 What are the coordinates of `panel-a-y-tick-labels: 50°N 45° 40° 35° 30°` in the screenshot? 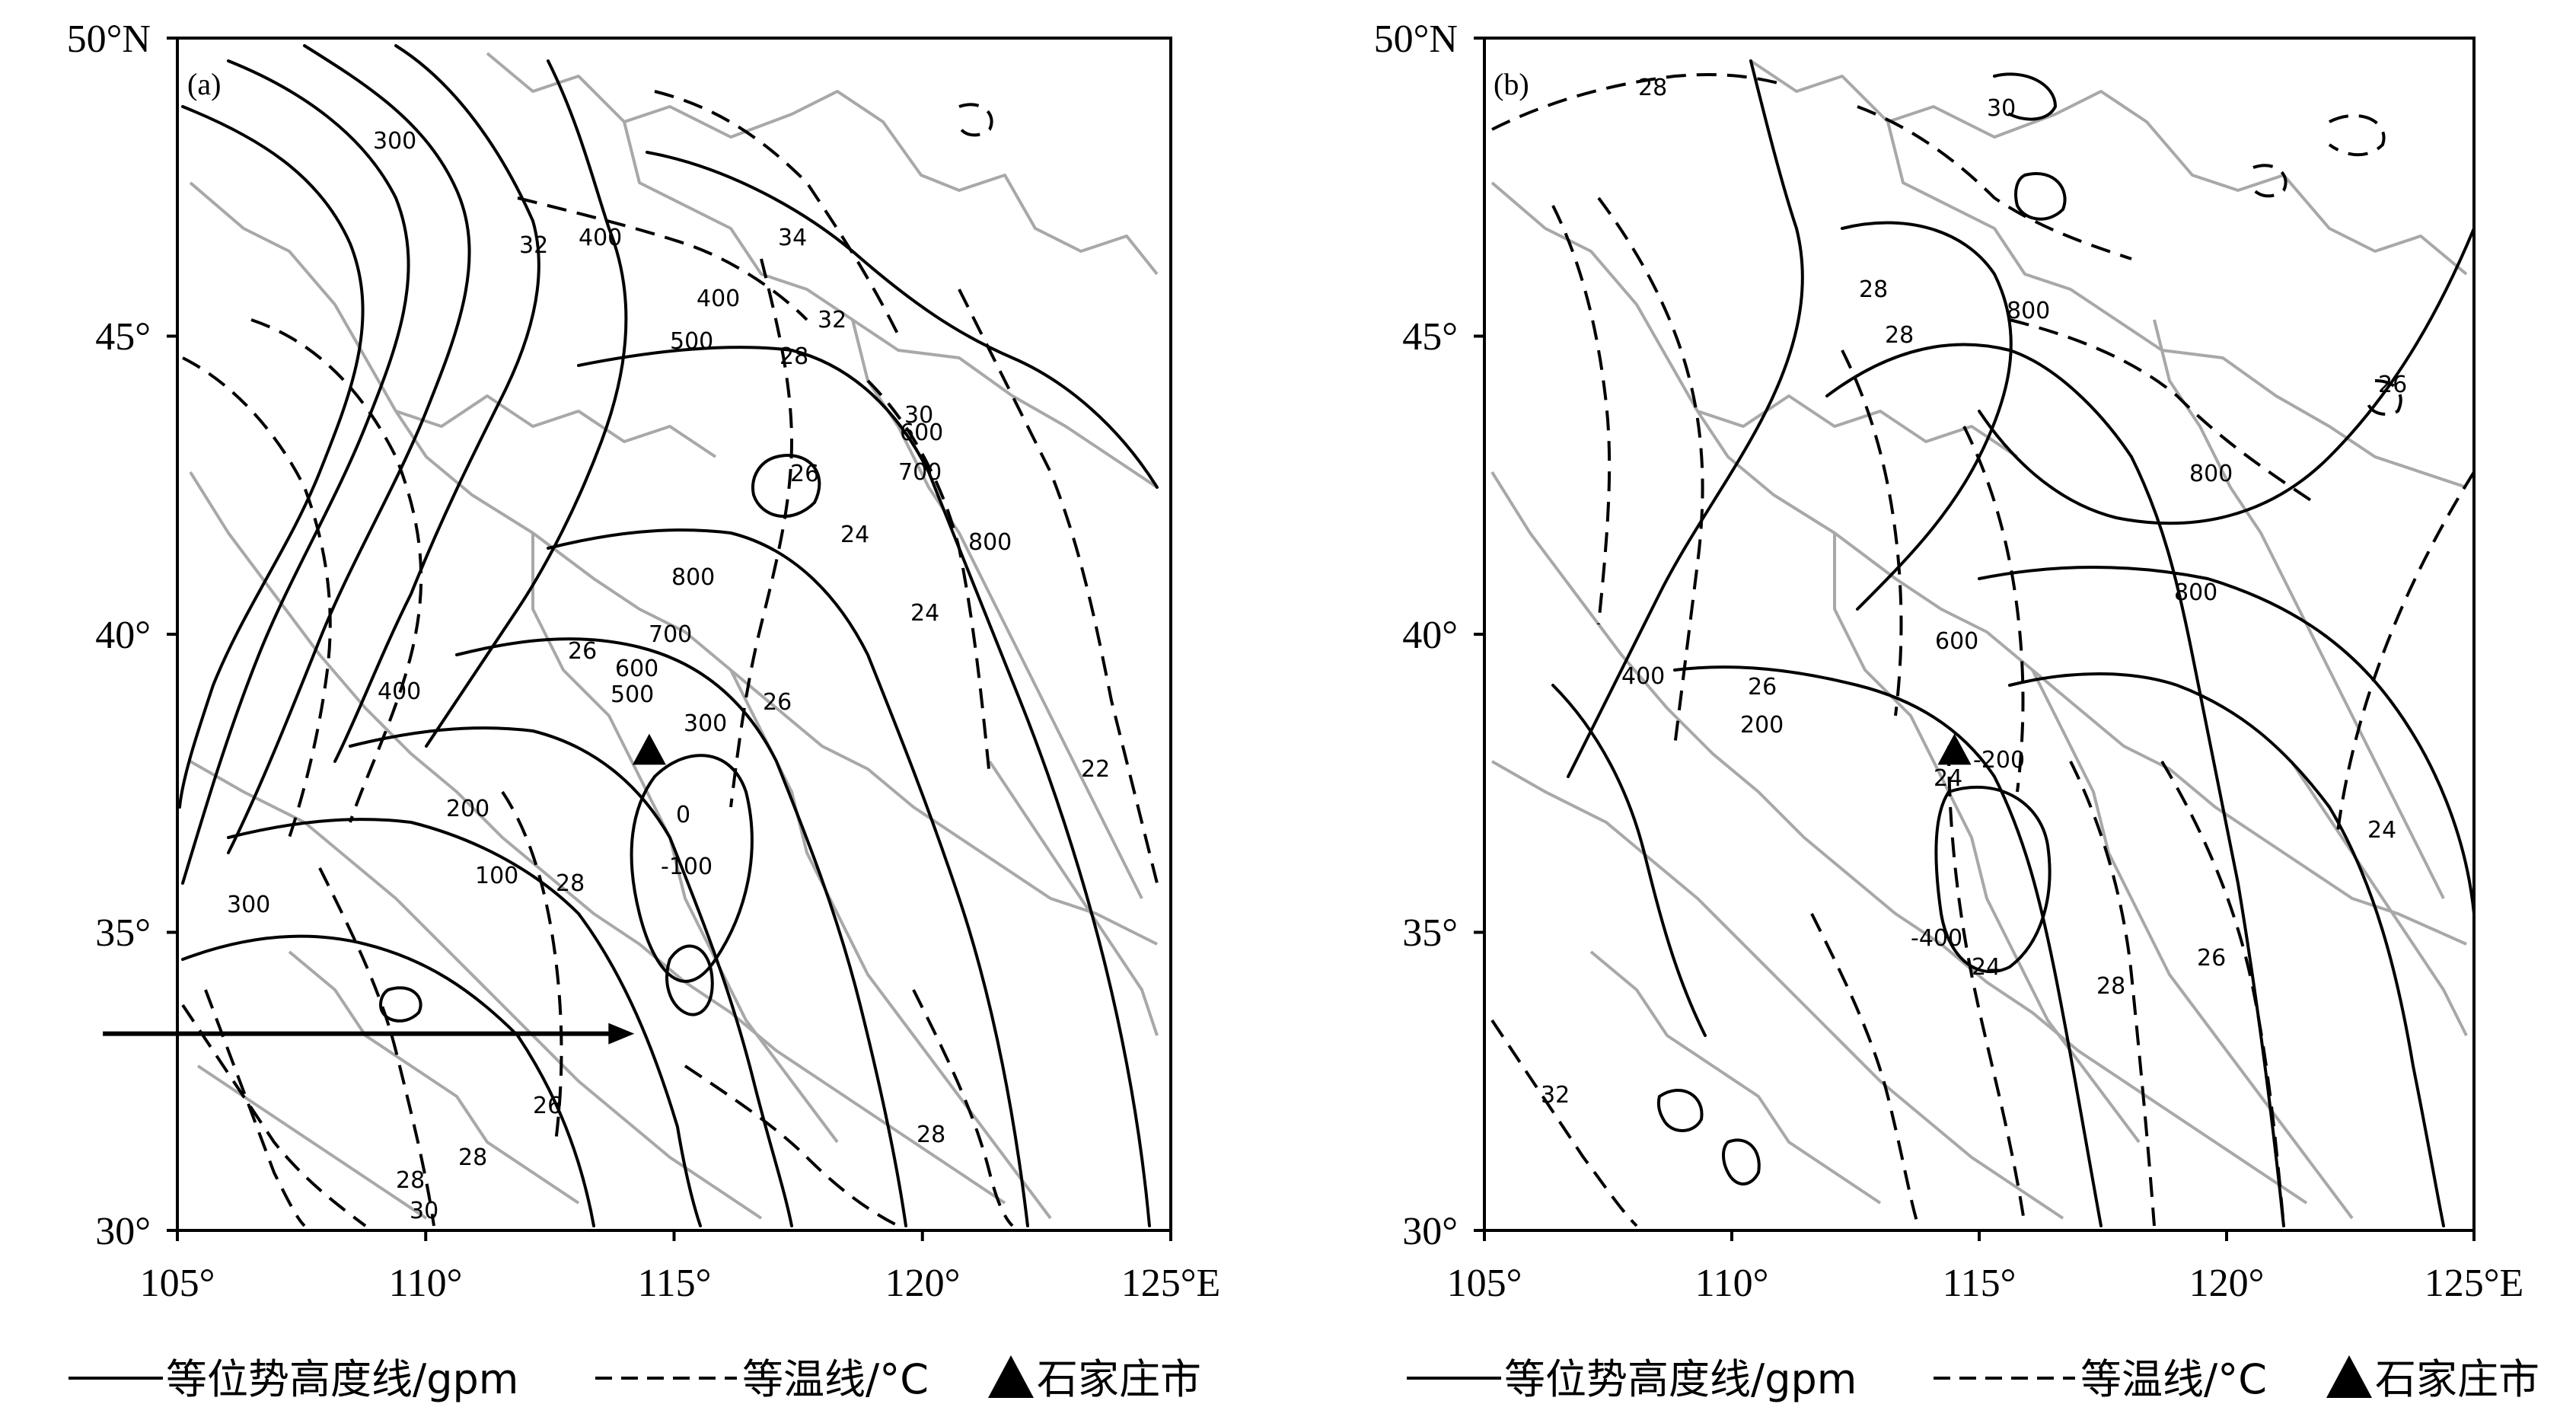 It's located at (109, 635).